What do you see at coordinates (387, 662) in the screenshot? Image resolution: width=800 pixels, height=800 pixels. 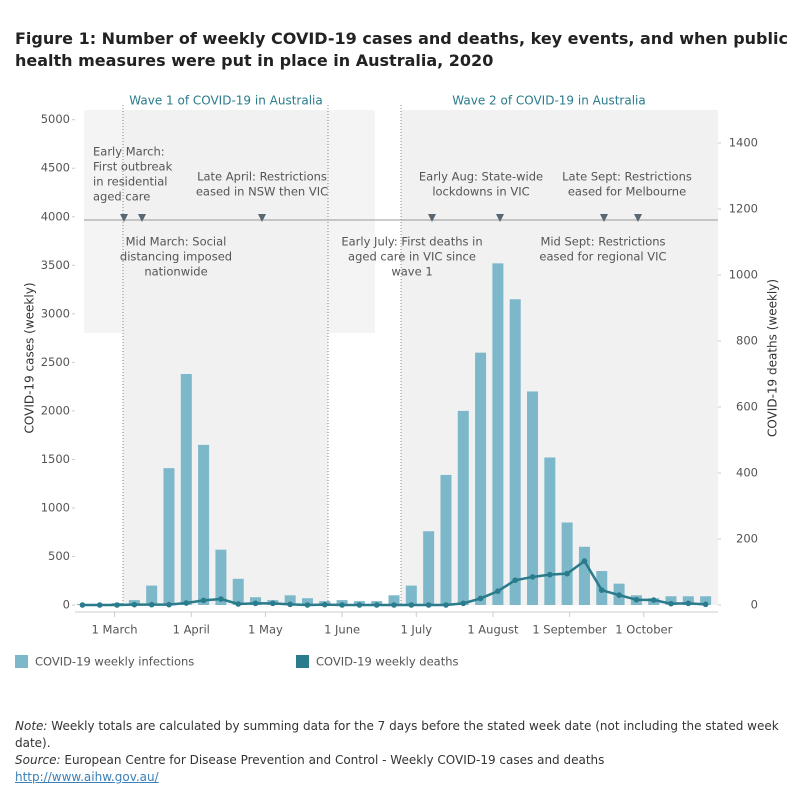 I see `legend-label: COVID-19 weekly deaths` at bounding box center [387, 662].